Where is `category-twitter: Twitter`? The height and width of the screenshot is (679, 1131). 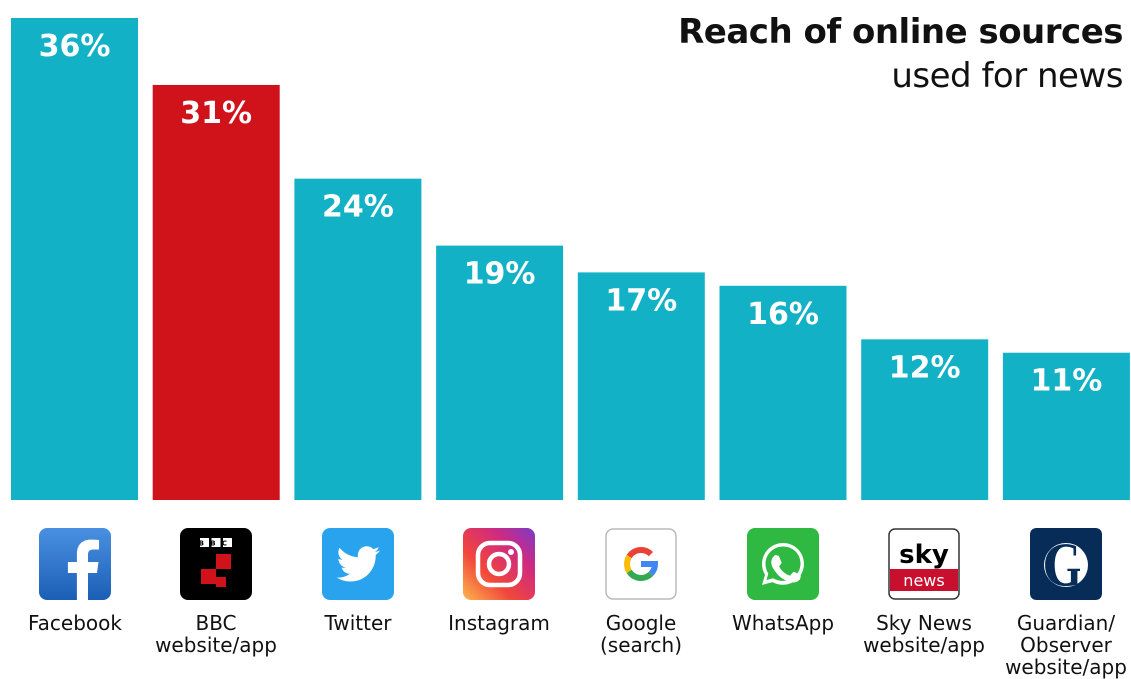
category-twitter: Twitter is located at coordinates (358, 581).